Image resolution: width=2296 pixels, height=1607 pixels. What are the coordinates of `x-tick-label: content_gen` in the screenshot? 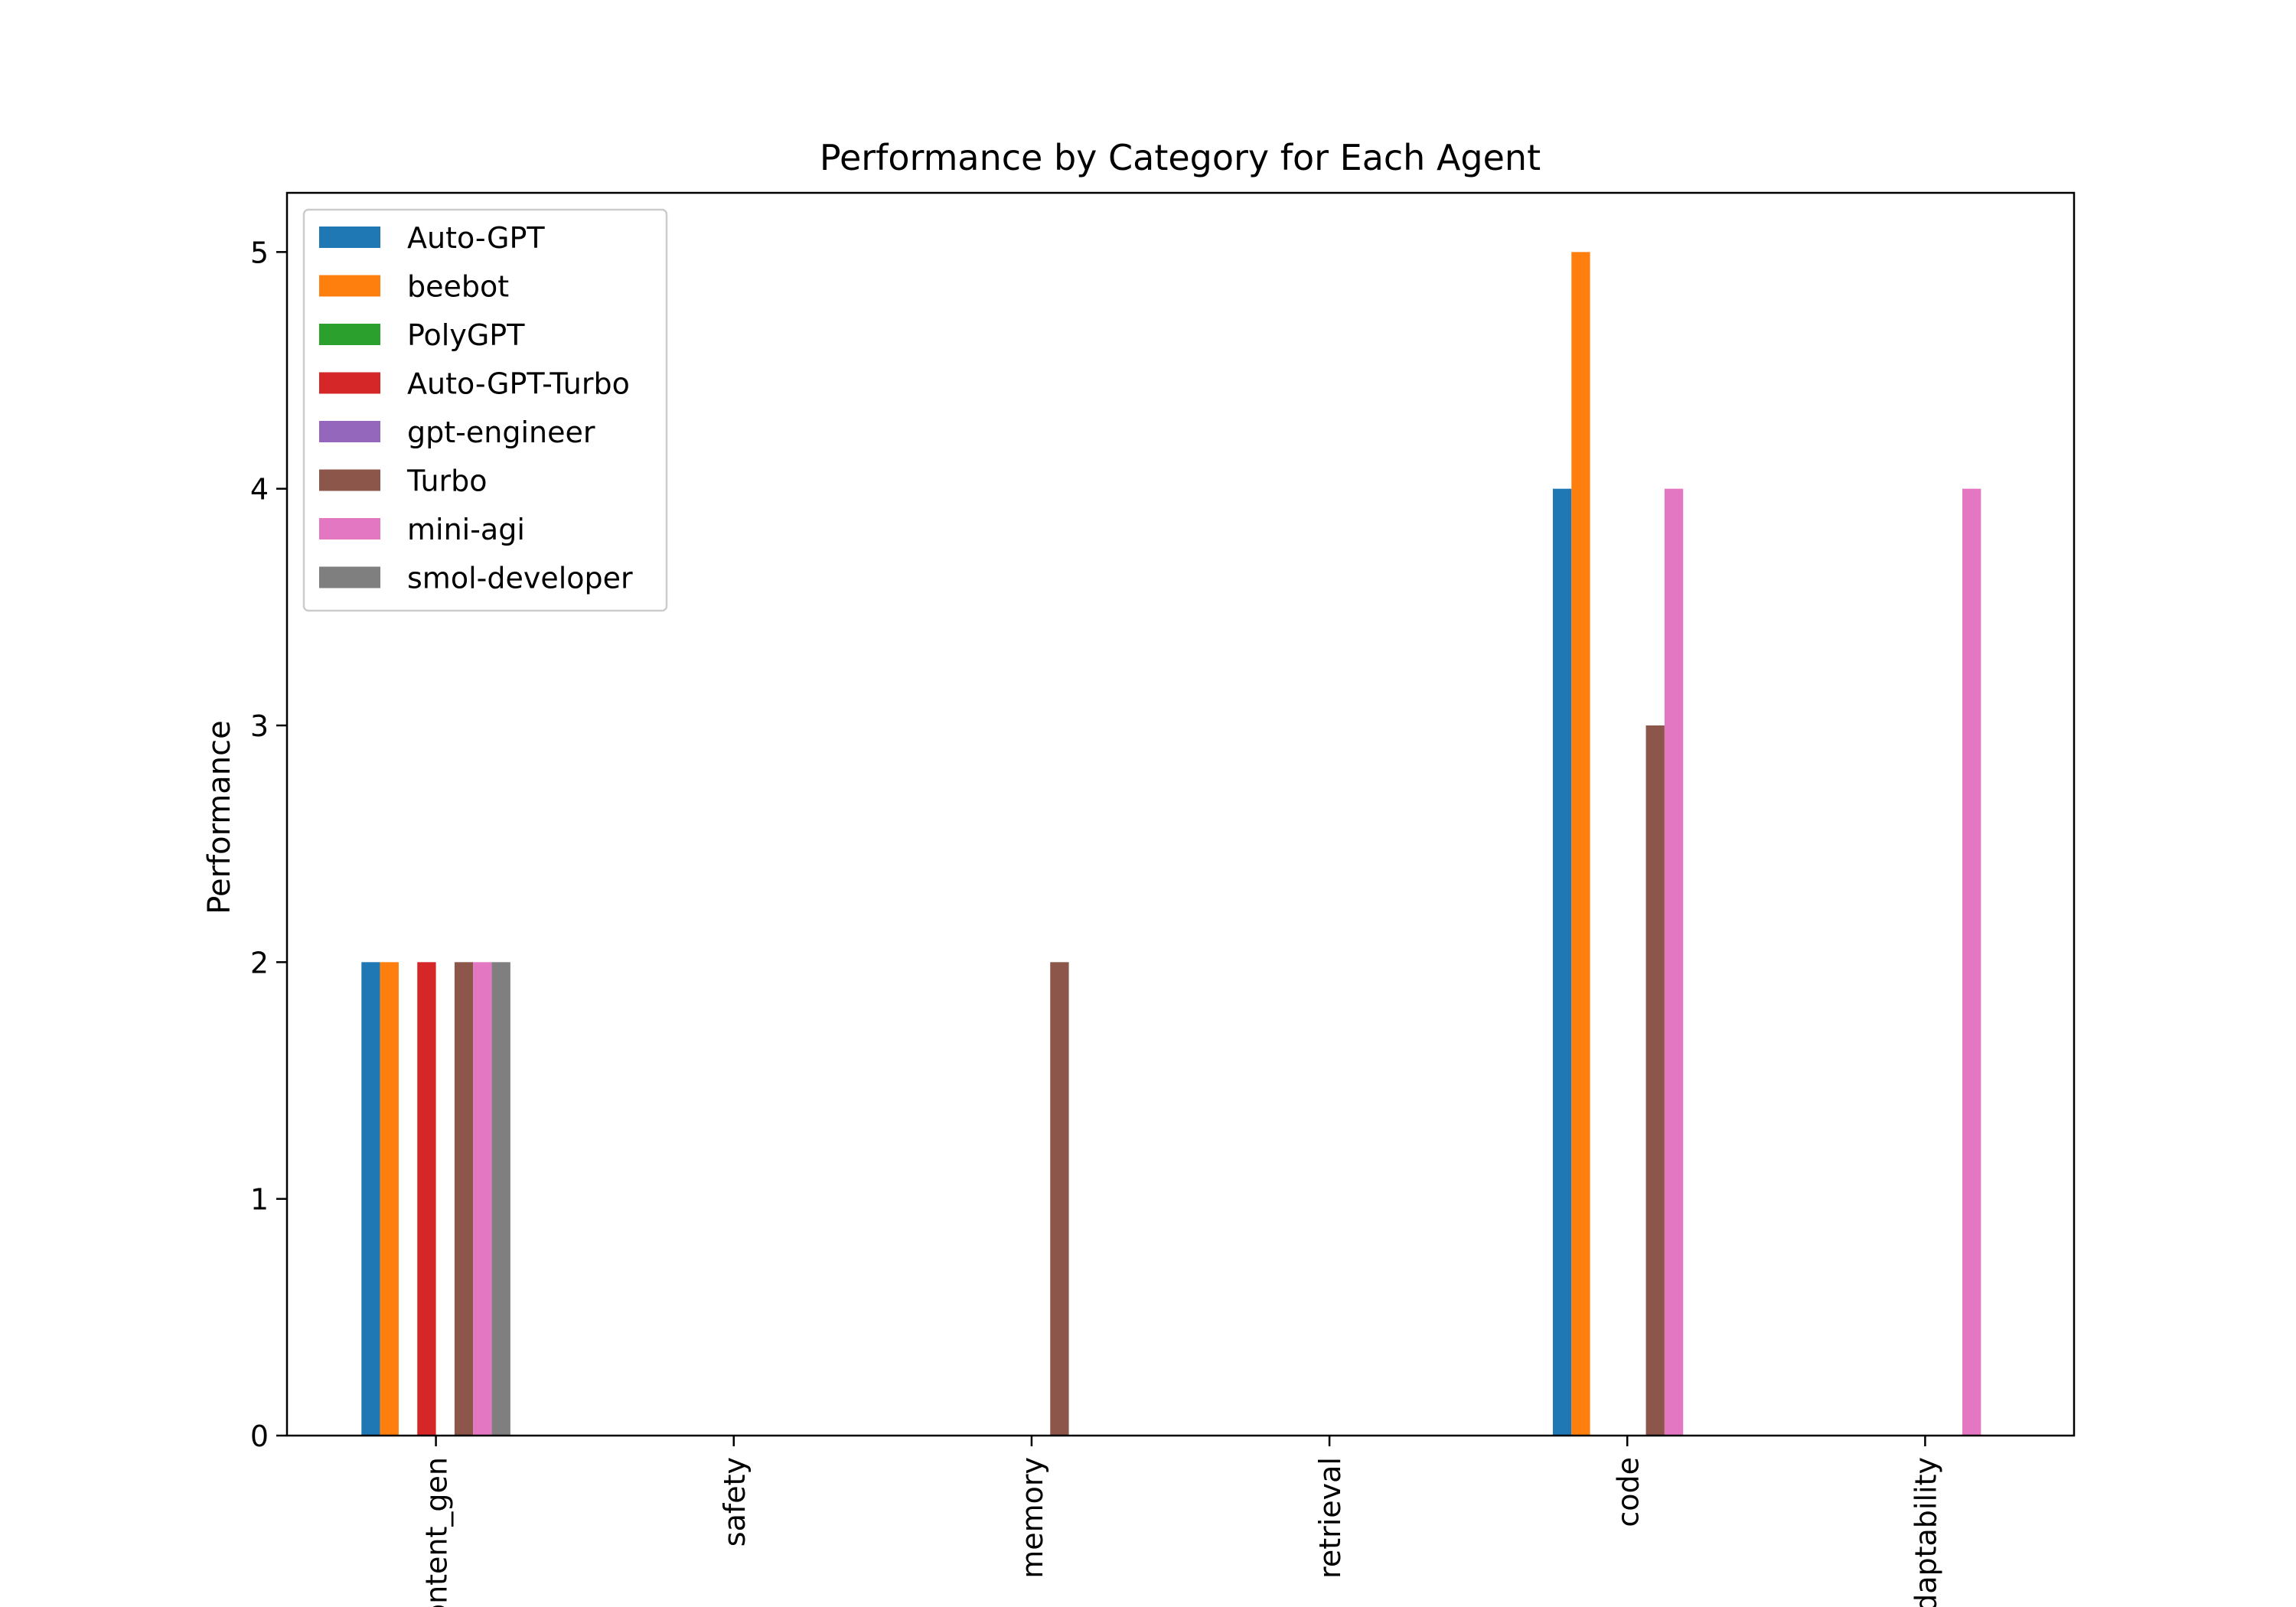 It's located at (437, 1532).